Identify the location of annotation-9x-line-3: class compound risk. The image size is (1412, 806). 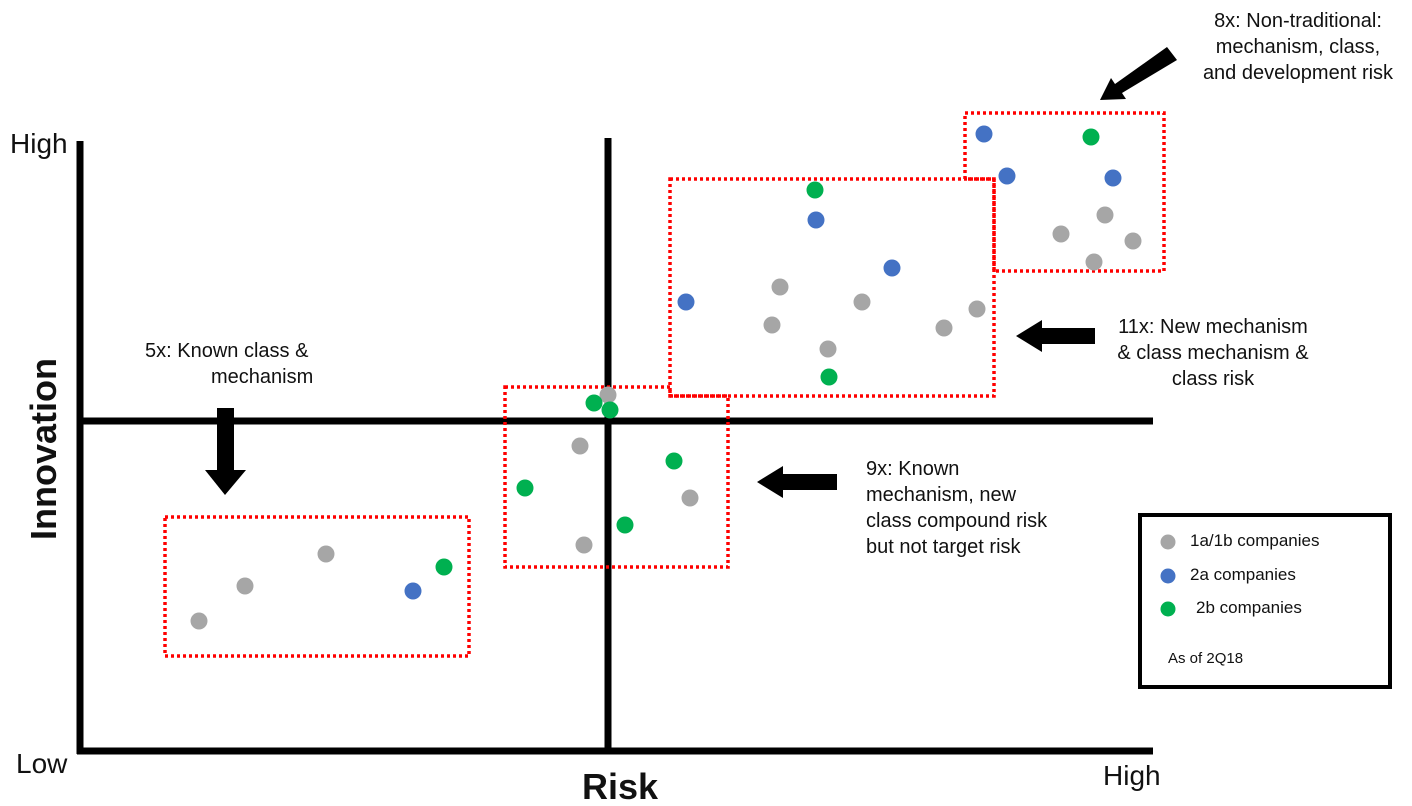
(957, 521).